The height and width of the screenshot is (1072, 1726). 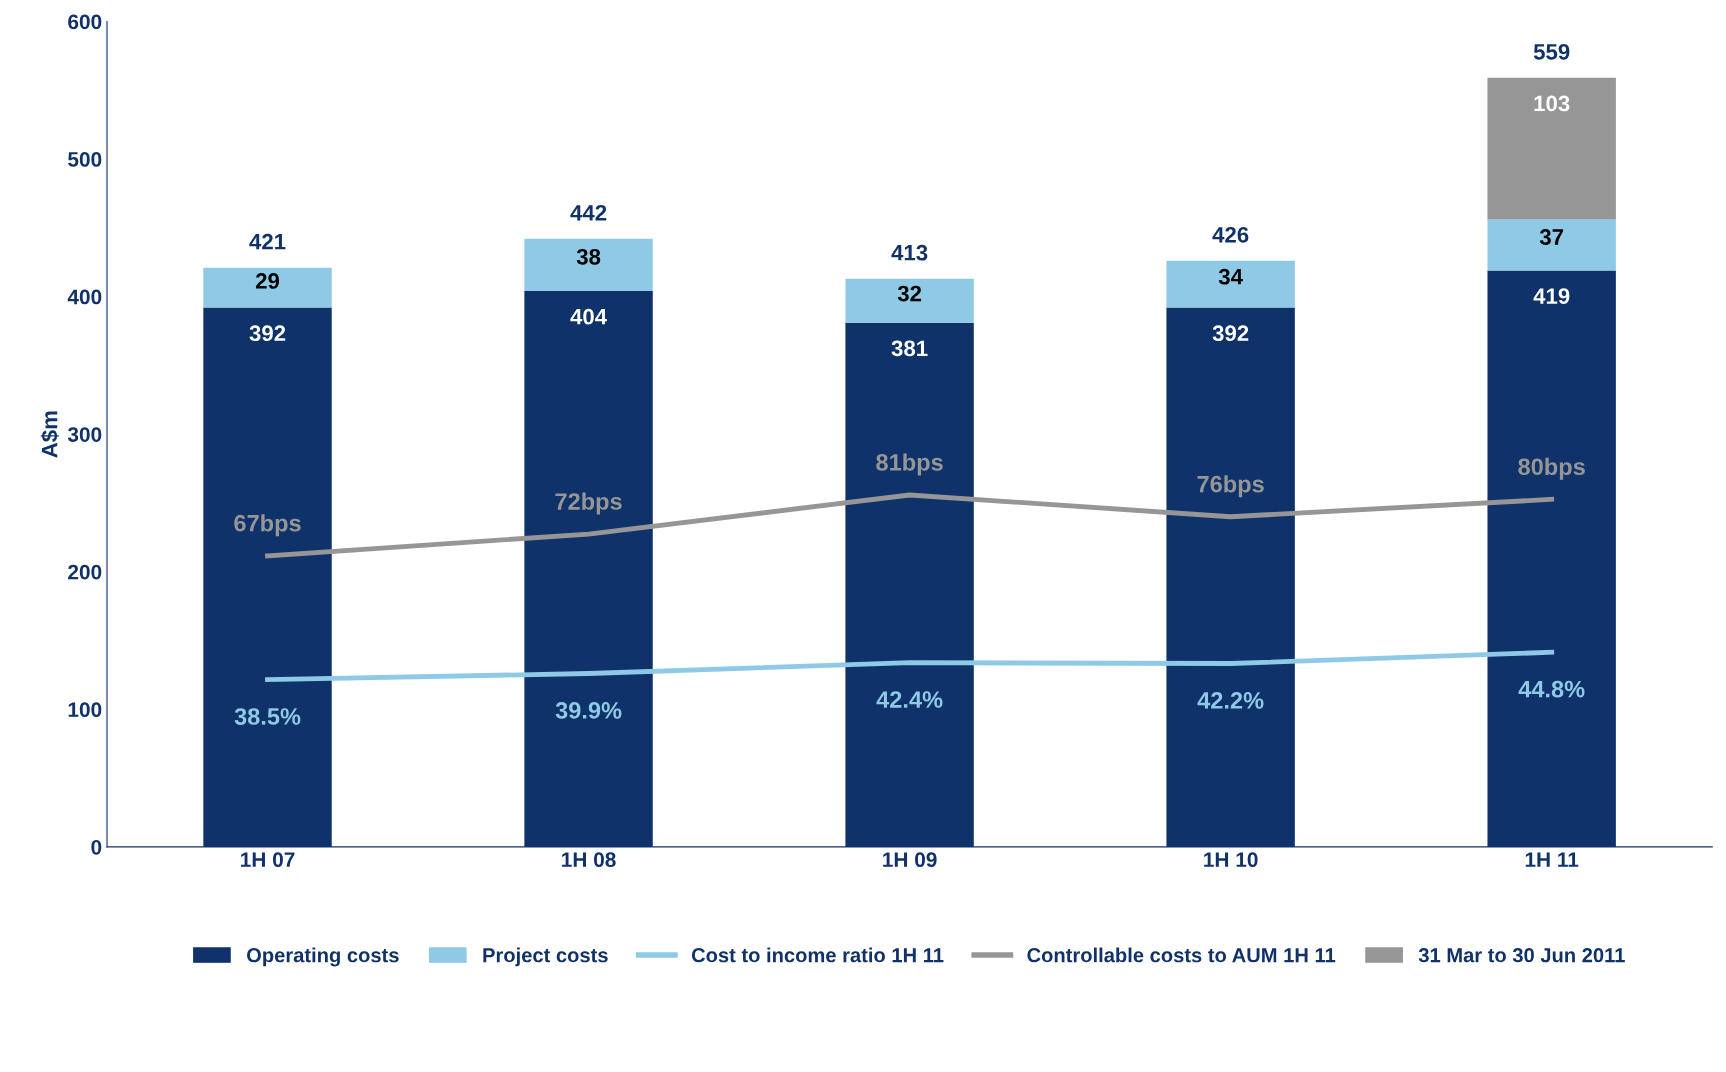 I want to click on data-label: 44.8%, so click(x=1551, y=689).